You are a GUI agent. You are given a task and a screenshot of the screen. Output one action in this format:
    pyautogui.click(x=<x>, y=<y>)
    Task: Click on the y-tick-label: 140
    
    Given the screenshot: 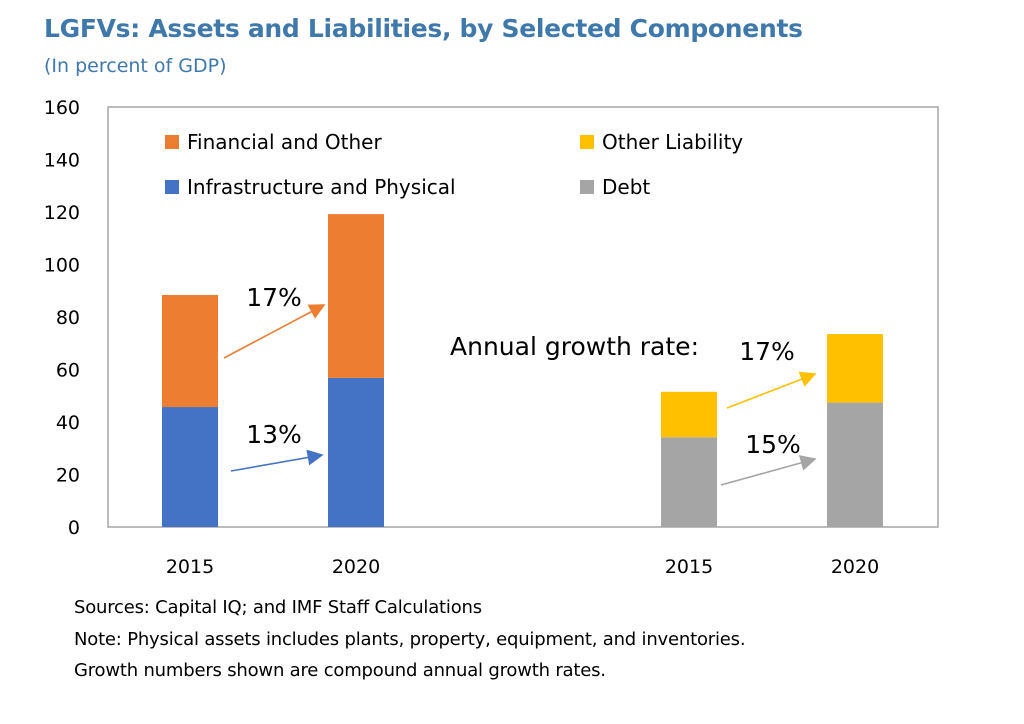 What is the action you would take?
    pyautogui.click(x=62, y=161)
    